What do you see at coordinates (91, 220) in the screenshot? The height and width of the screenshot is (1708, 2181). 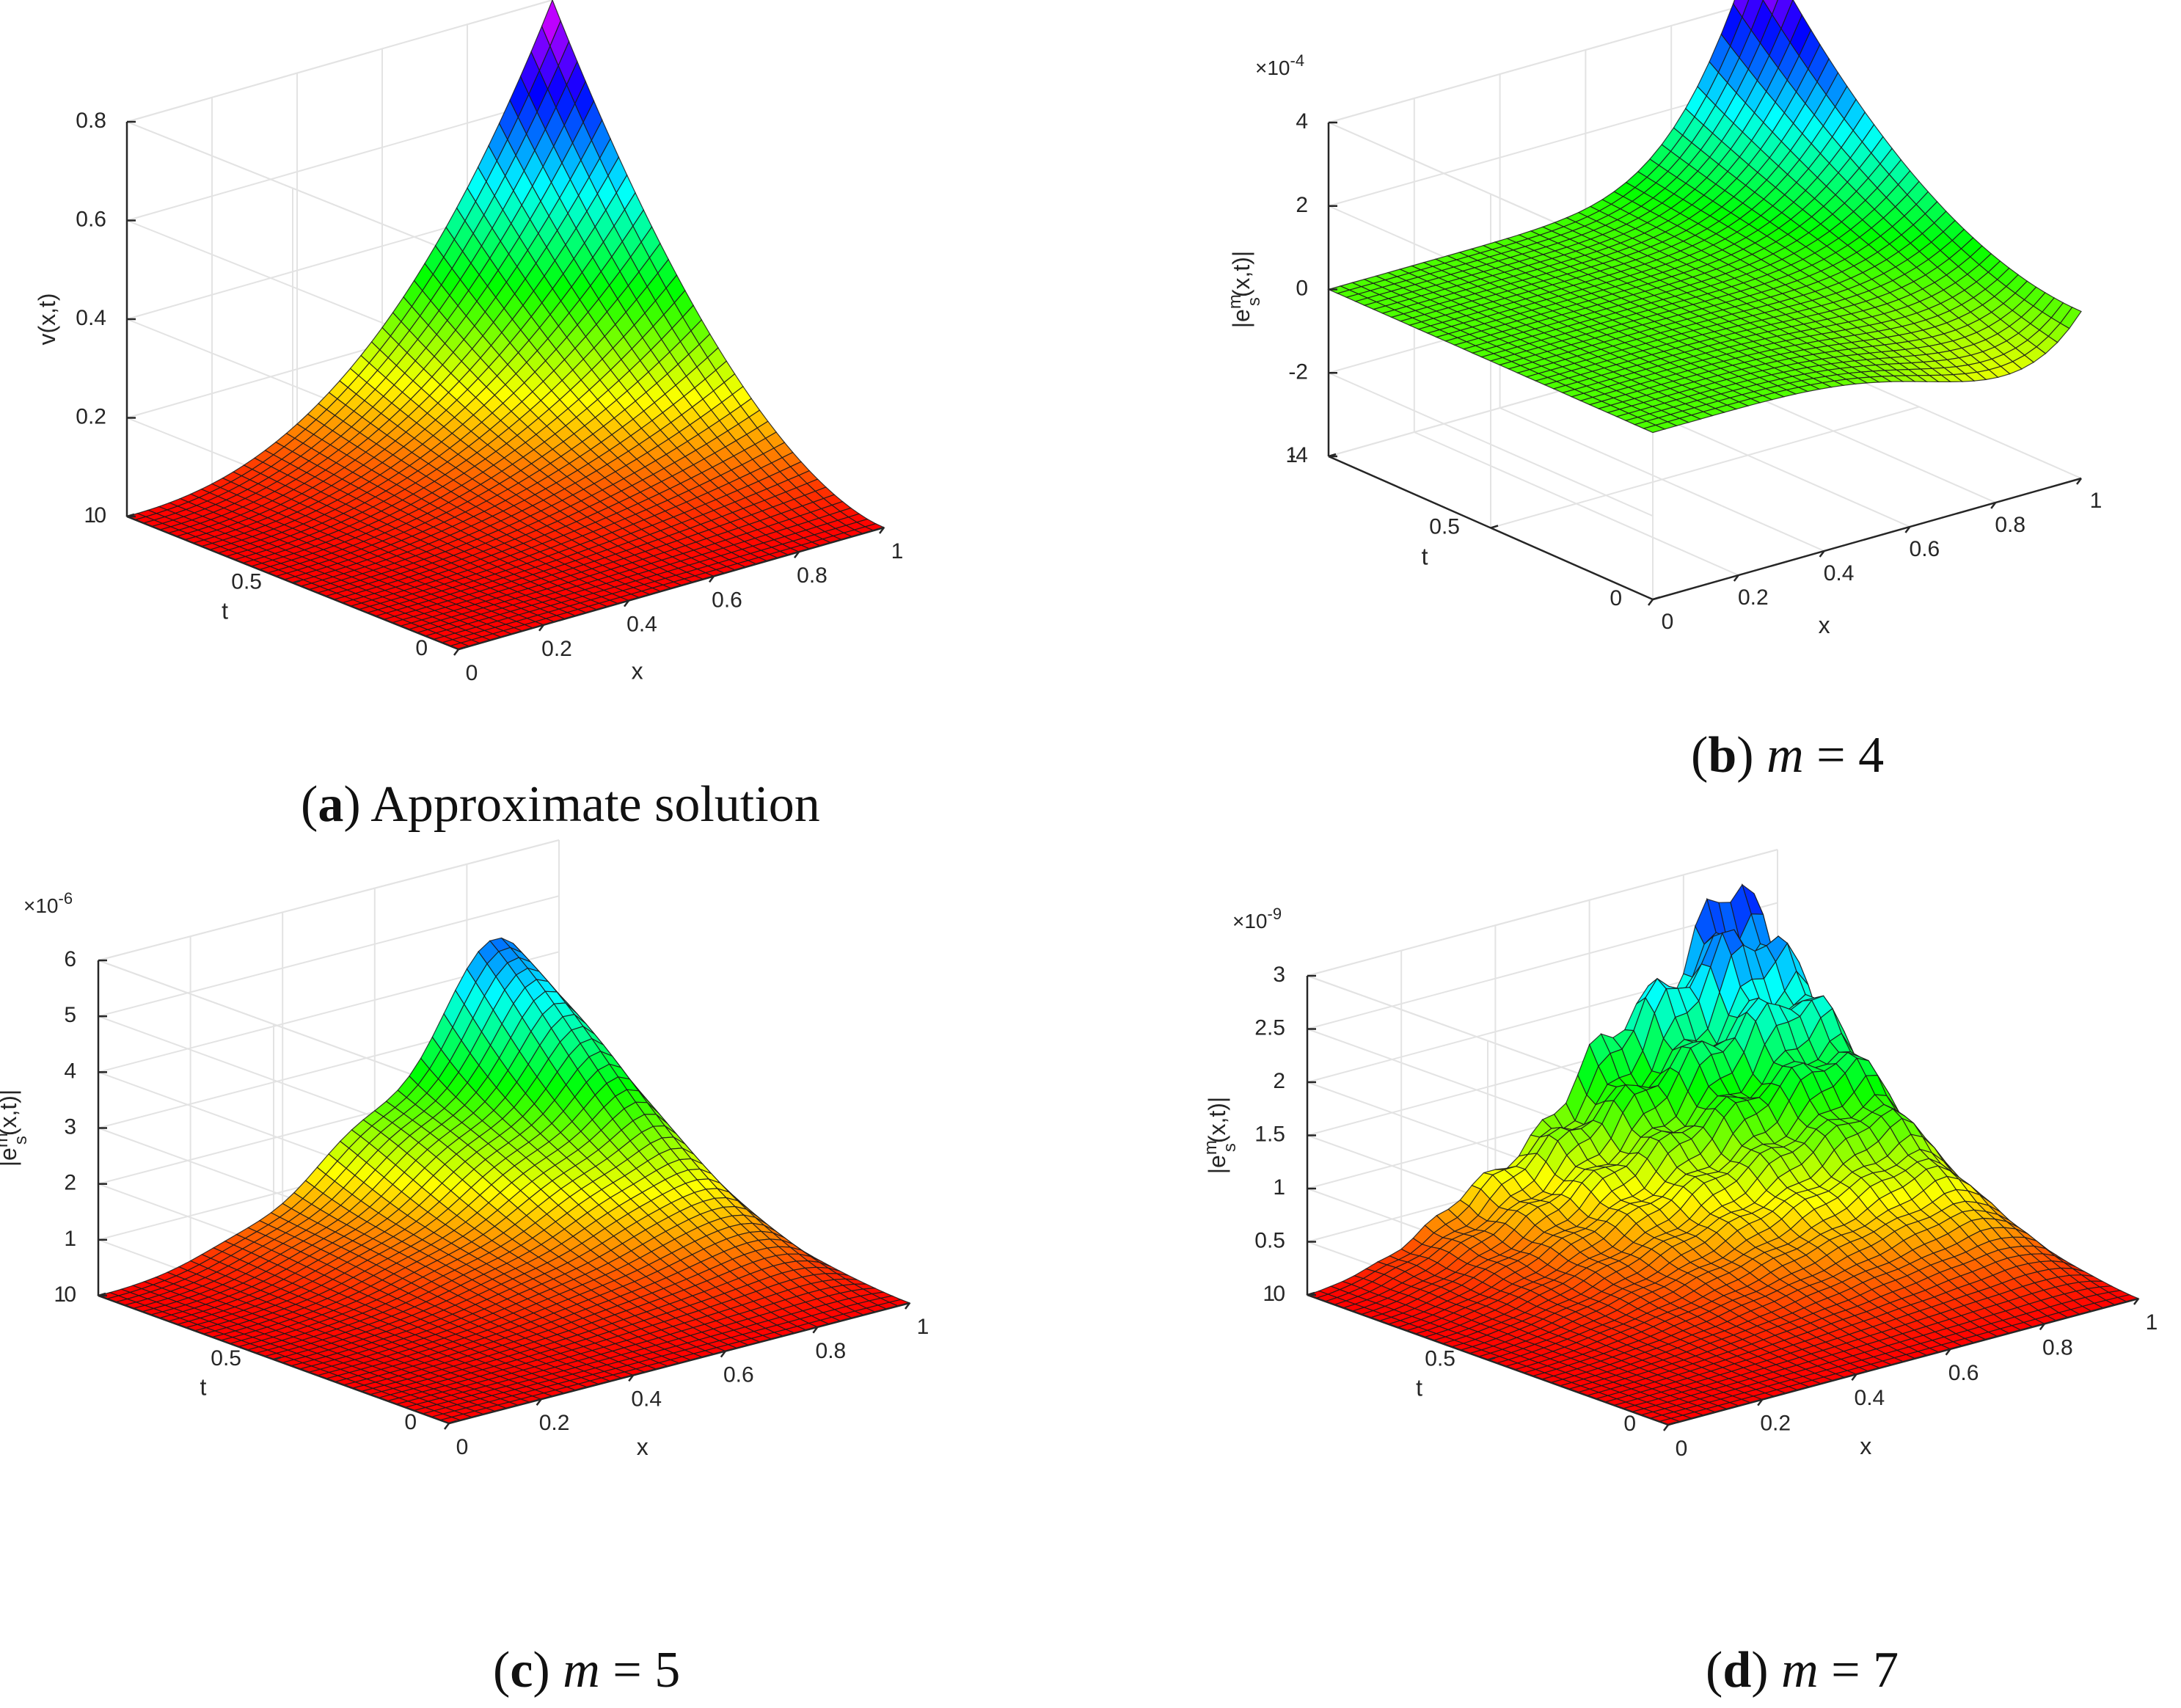 I see `z-tick-label: 0.6` at bounding box center [91, 220].